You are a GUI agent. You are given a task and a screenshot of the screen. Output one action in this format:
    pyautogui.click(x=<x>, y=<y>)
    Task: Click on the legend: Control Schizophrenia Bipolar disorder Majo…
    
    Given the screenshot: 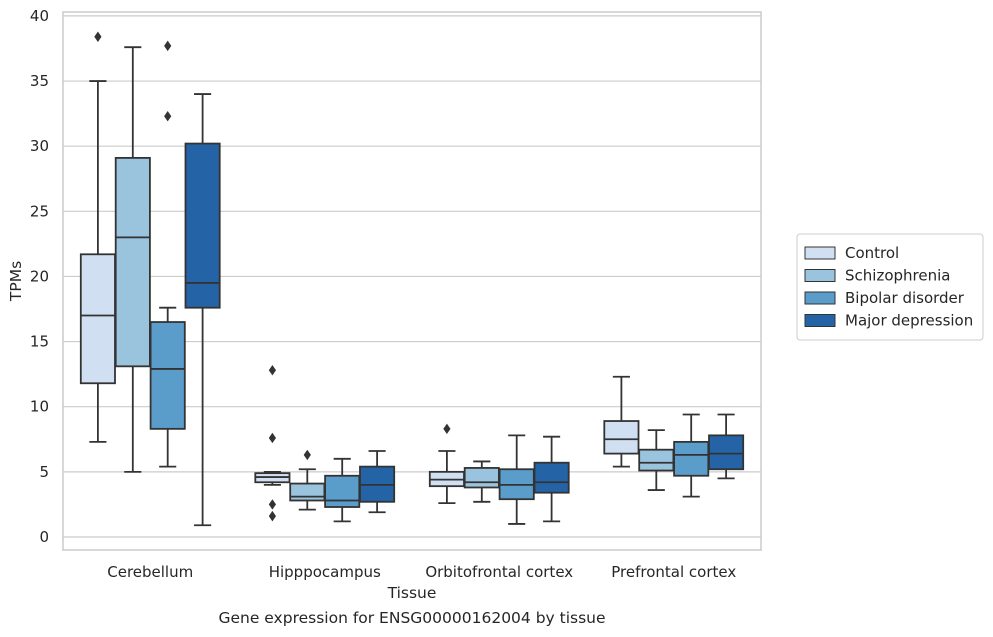 What is the action you would take?
    pyautogui.click(x=890, y=287)
    